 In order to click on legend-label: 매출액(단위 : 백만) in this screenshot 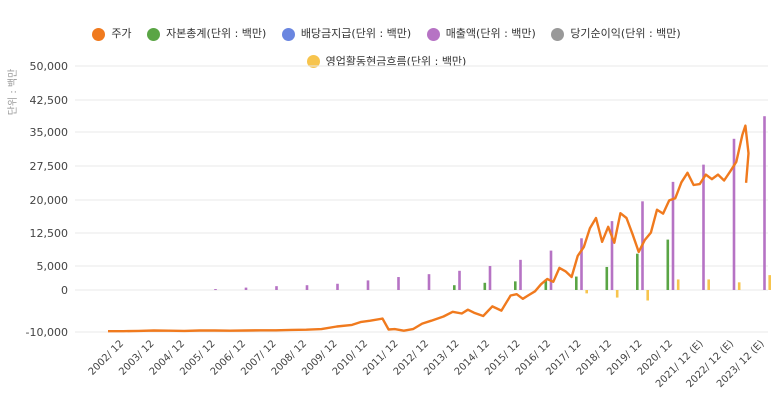, I will do `click(490, 33)`.